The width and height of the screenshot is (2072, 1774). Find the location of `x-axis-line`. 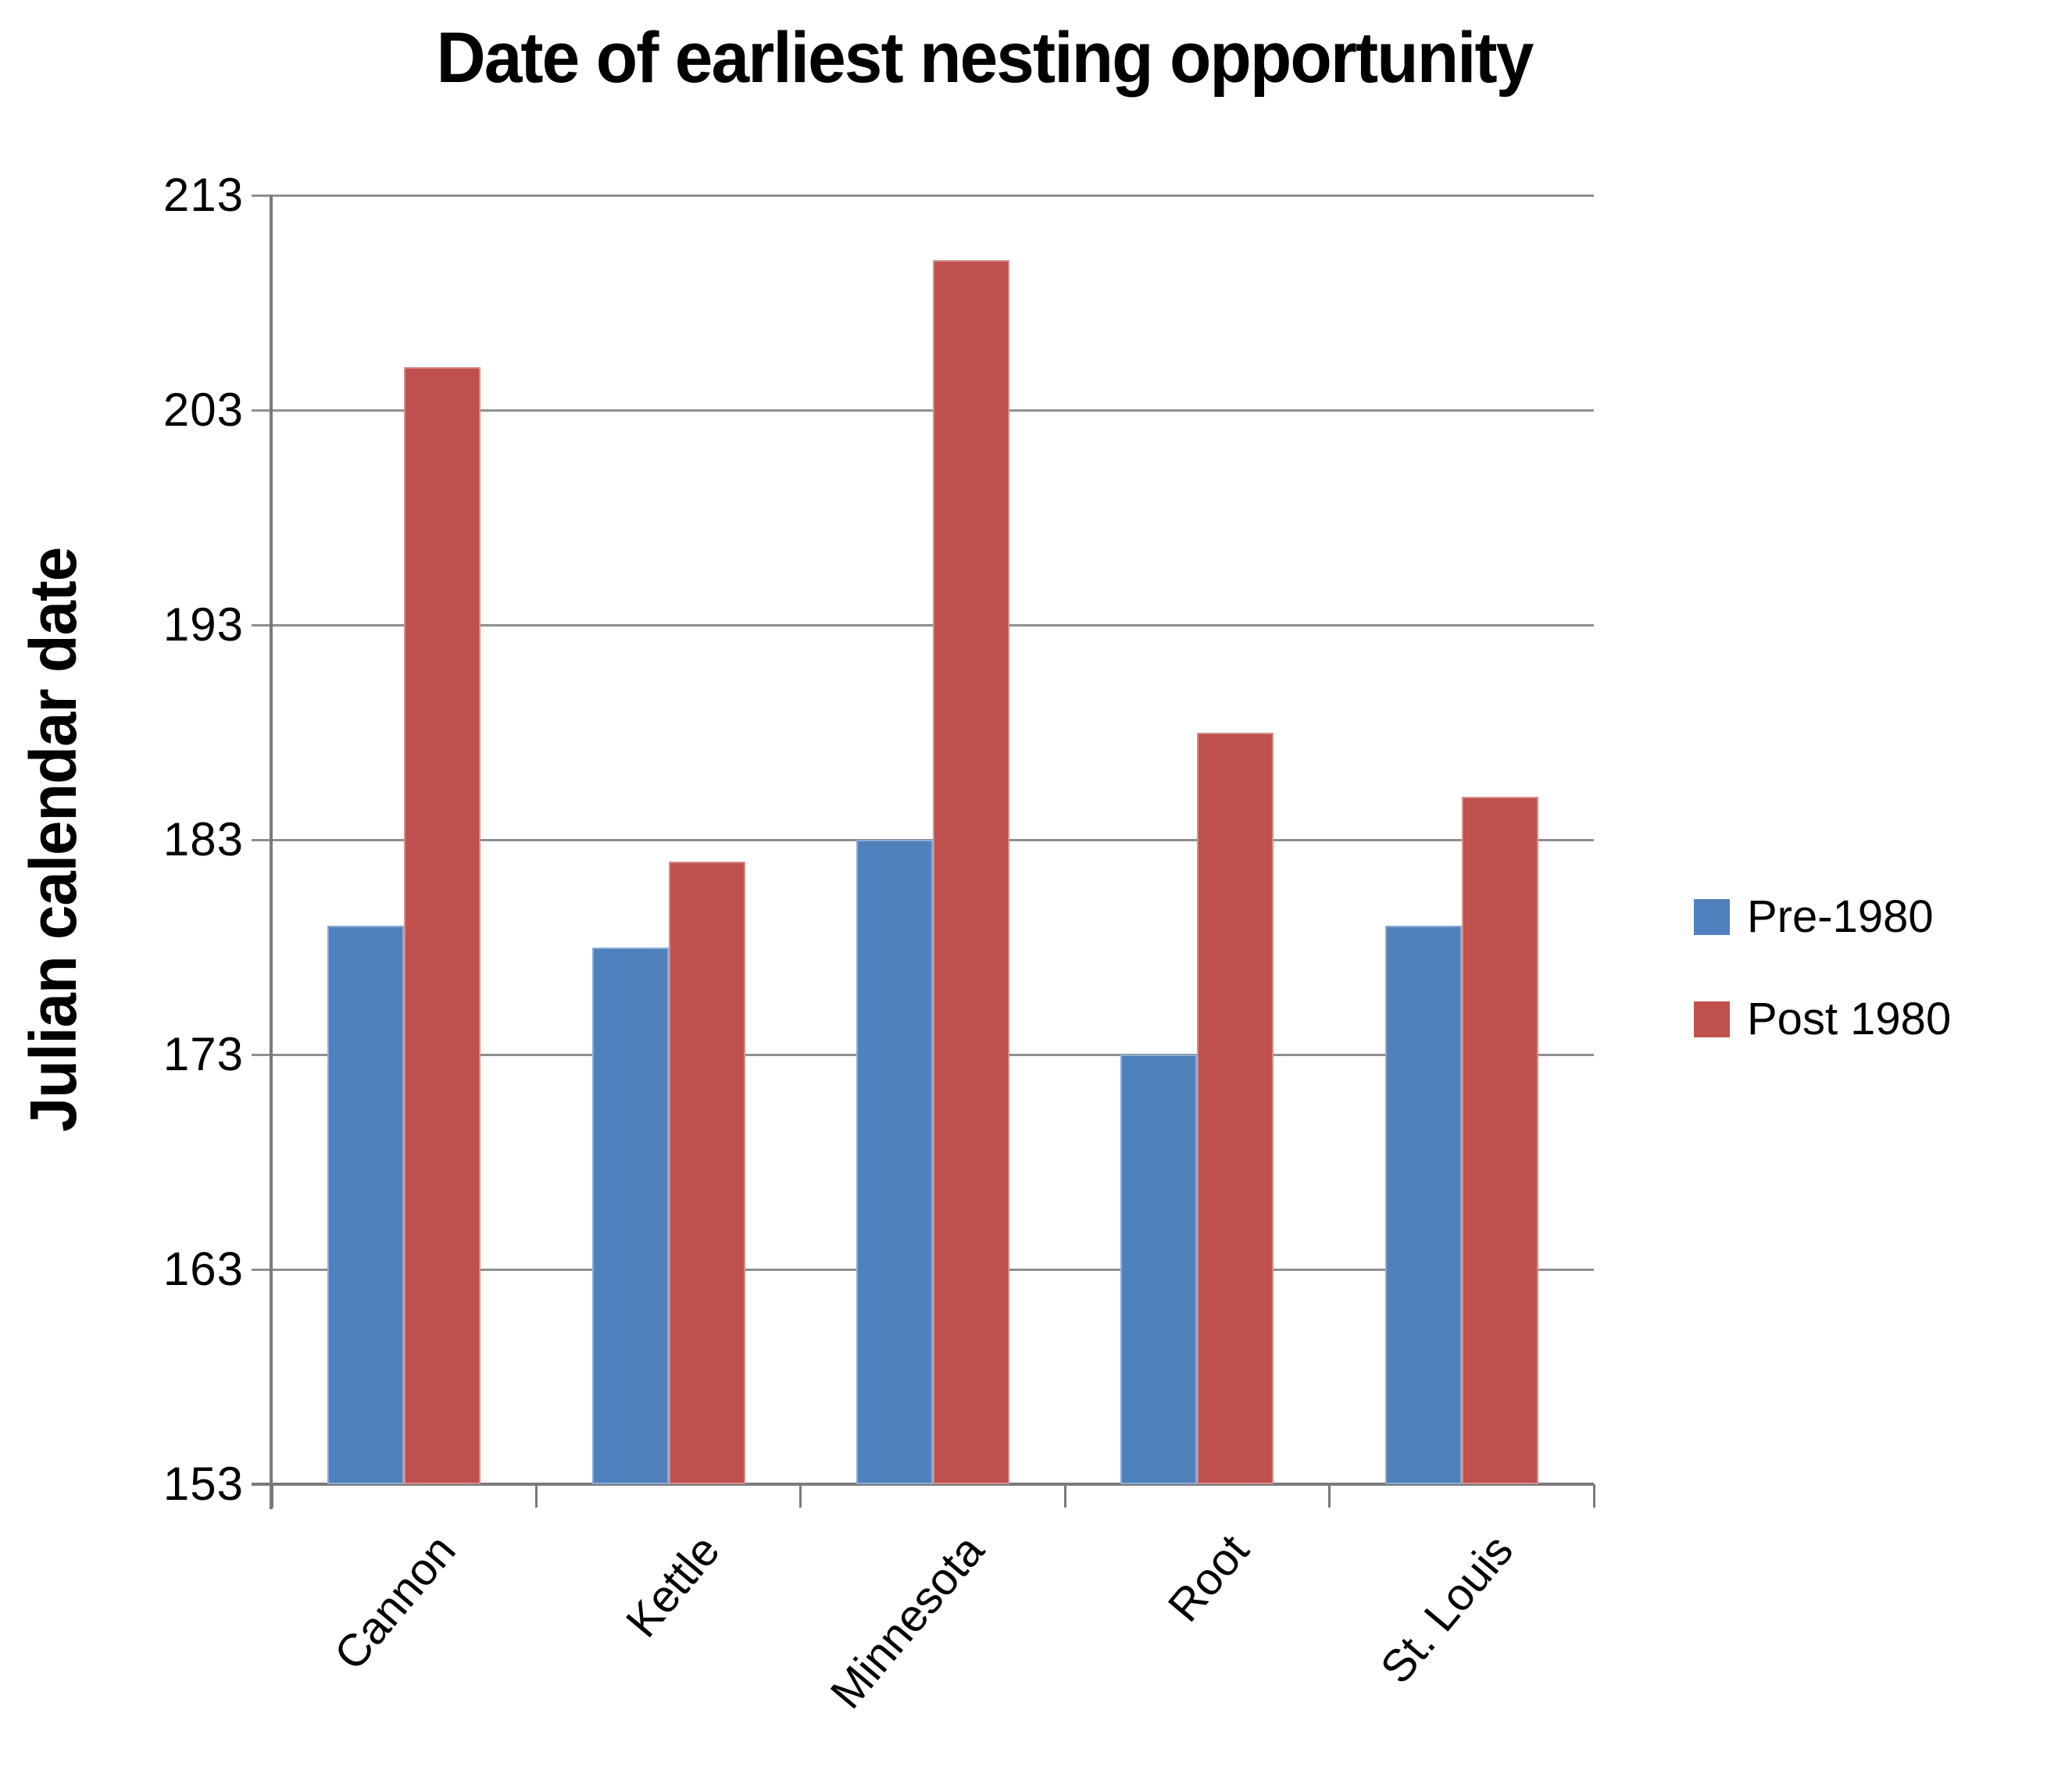

x-axis-line is located at coordinates (923, 1484).